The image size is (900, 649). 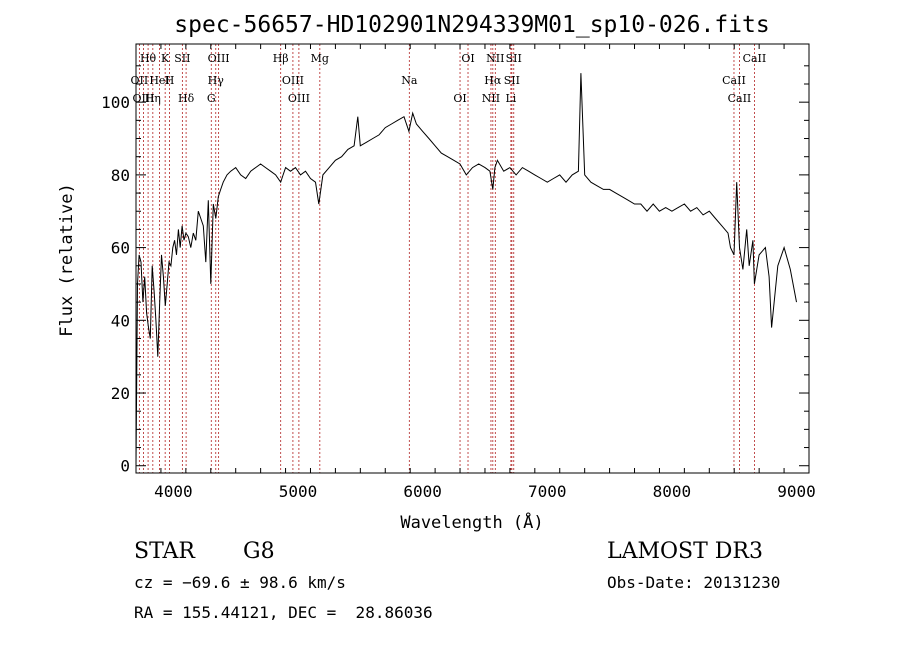 What do you see at coordinates (216, 80) in the screenshot?
I see `spectral-line-label: Hγ` at bounding box center [216, 80].